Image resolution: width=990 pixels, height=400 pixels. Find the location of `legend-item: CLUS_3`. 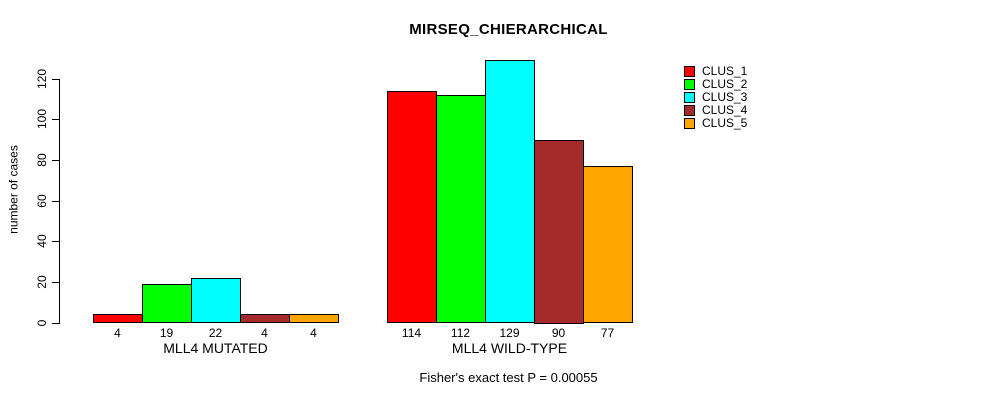

legend-item: CLUS_3 is located at coordinates (715, 97).